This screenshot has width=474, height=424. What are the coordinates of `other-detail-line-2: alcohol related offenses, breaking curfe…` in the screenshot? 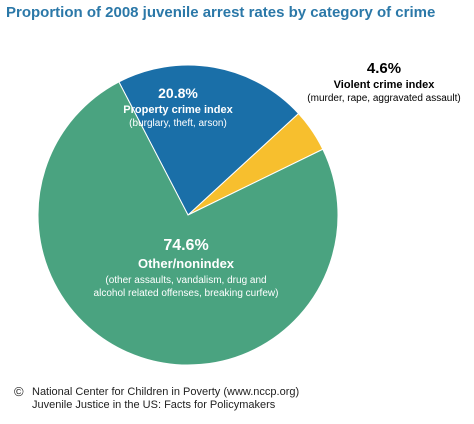 It's located at (186, 293).